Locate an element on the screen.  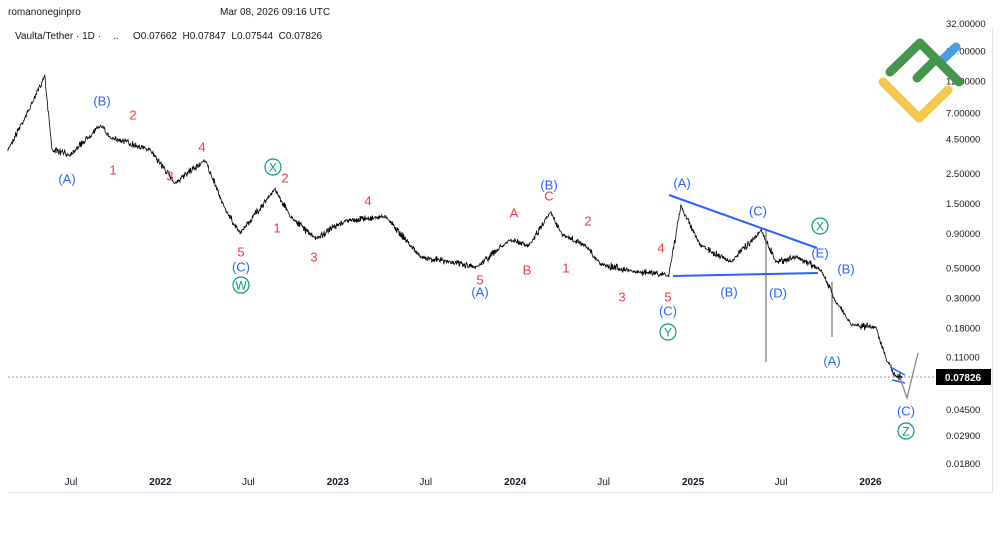
timestamp: Mar 08, 2026 09:16 UTC is located at coordinates (275, 12).